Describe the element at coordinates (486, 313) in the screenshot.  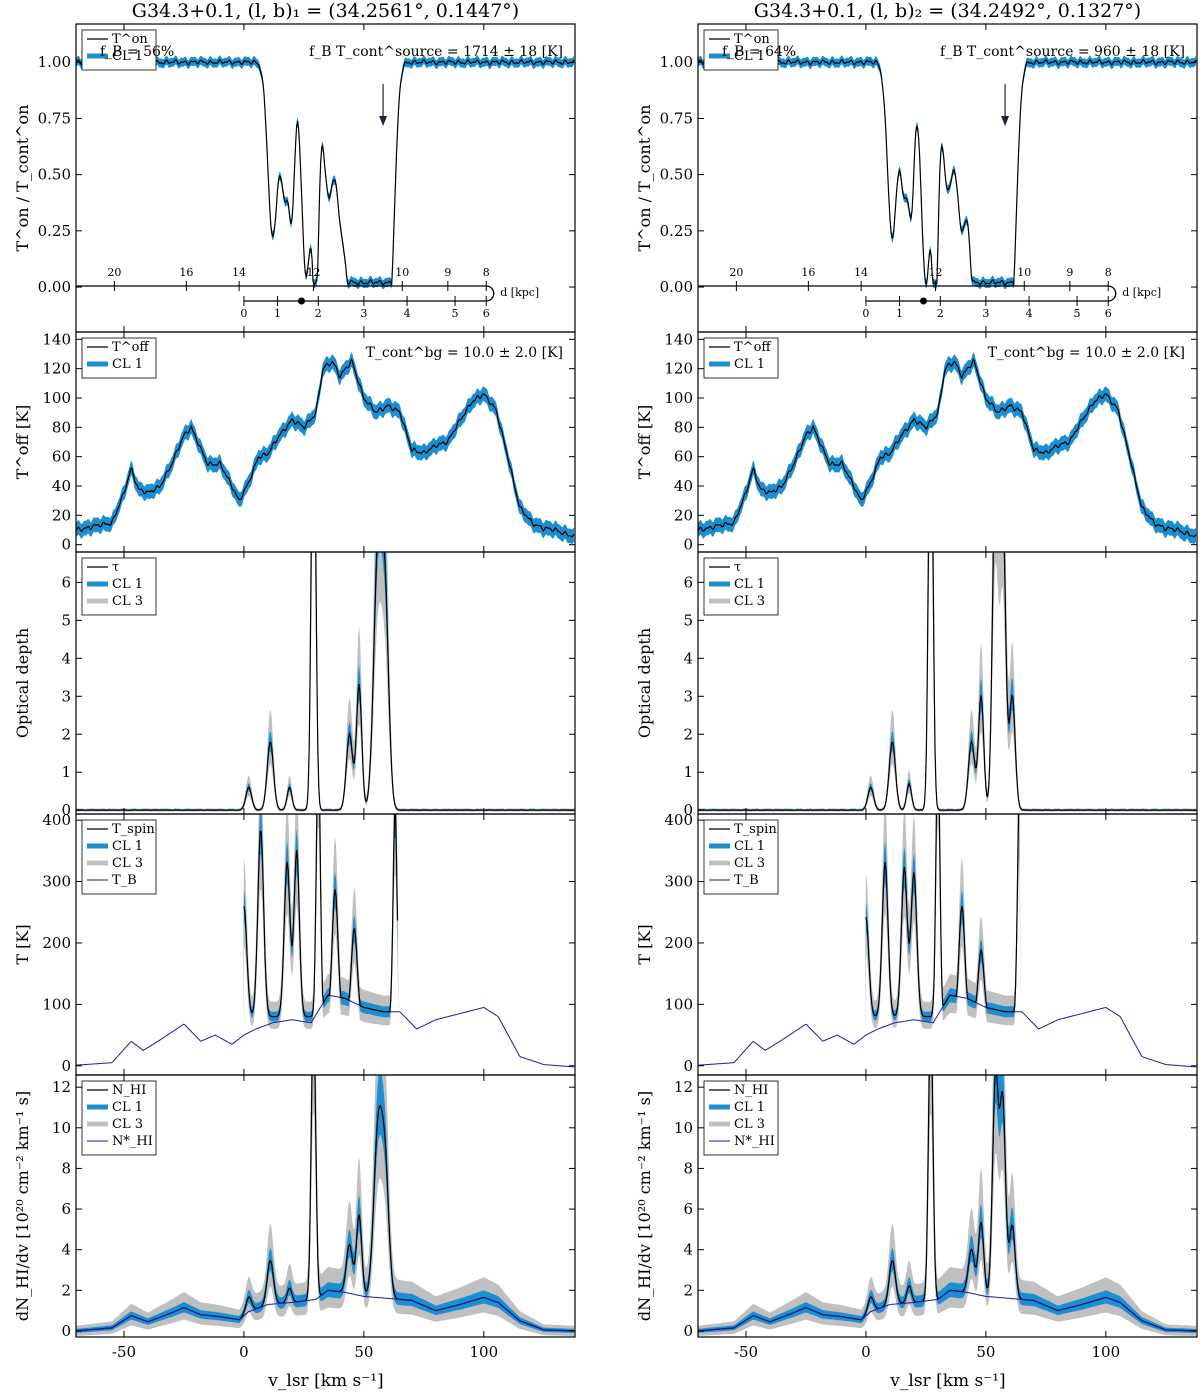
I see `near-distance-label: 6` at that location.